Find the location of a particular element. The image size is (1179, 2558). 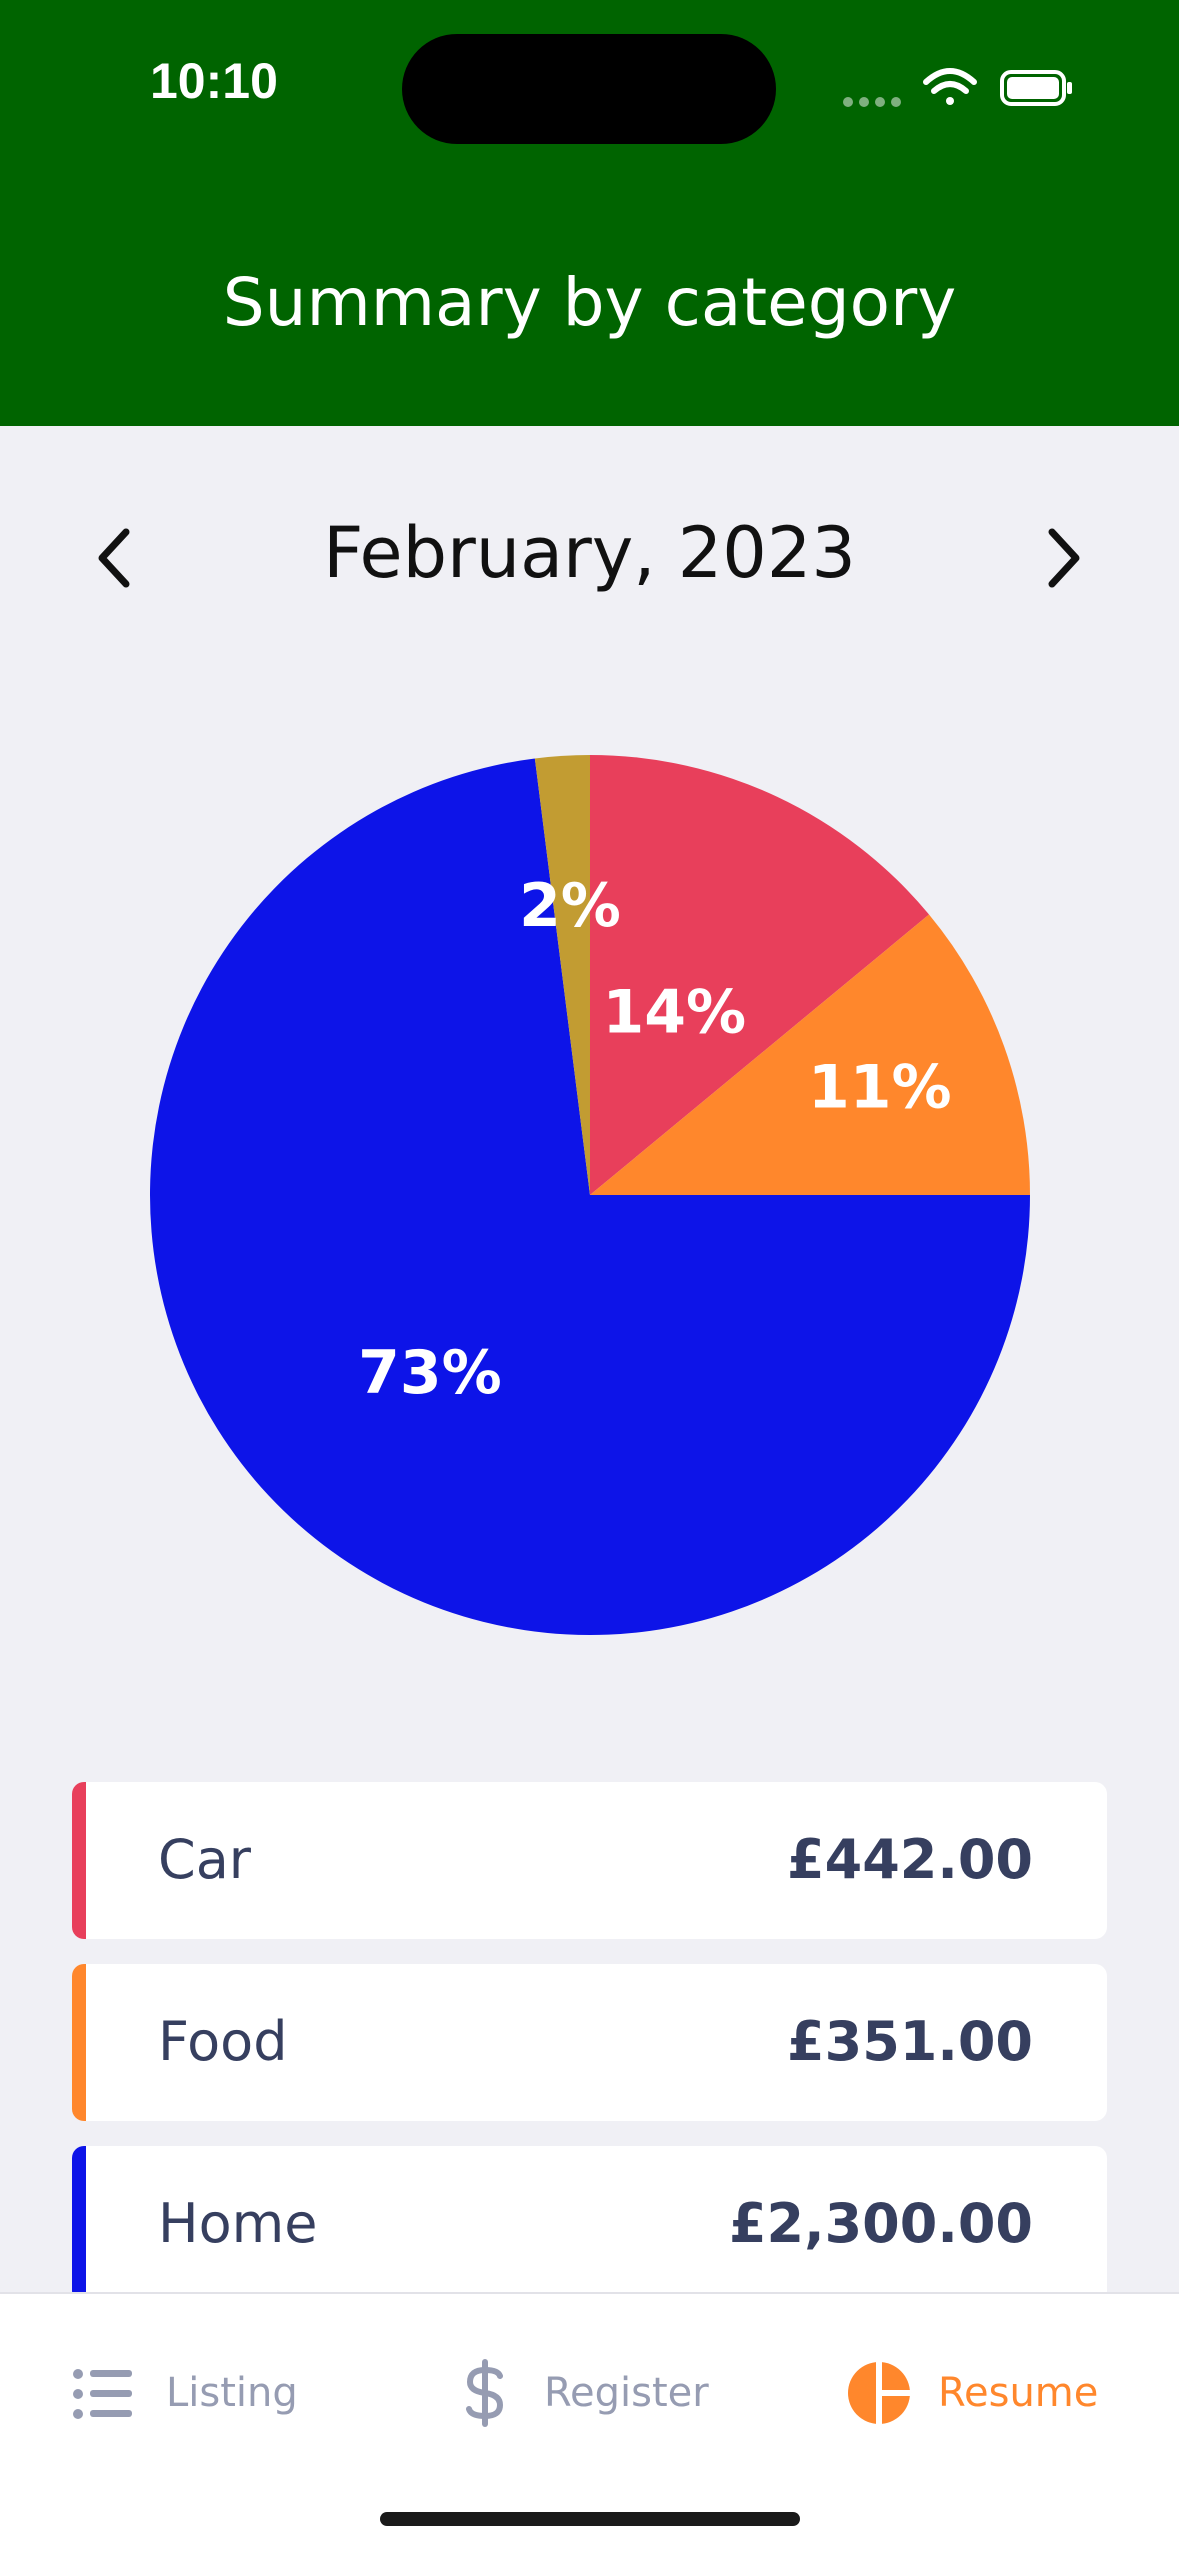

tab-register: Register is located at coordinates (582, 2392).